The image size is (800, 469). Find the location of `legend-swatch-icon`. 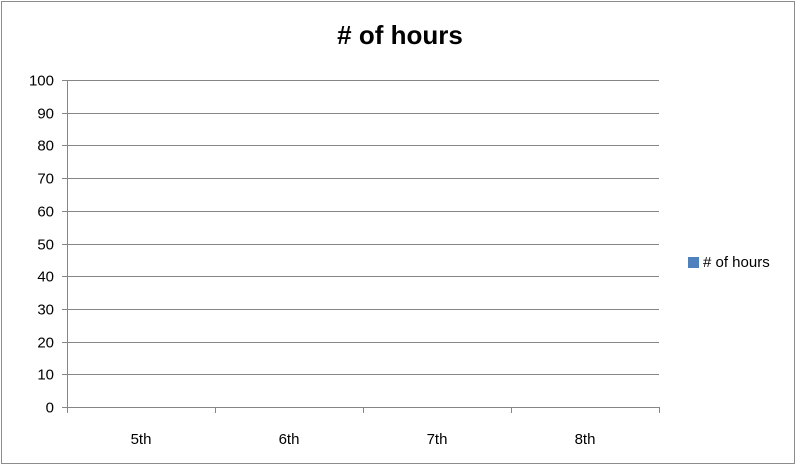

legend-swatch-icon is located at coordinates (693, 262).